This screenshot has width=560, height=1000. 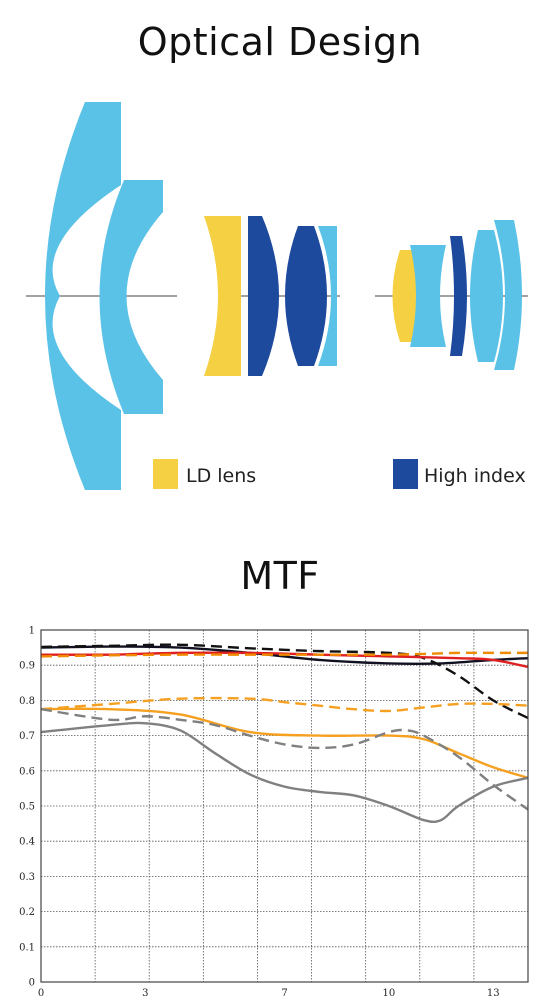 I want to click on y-tick-label: 0.2, so click(x=27, y=912).